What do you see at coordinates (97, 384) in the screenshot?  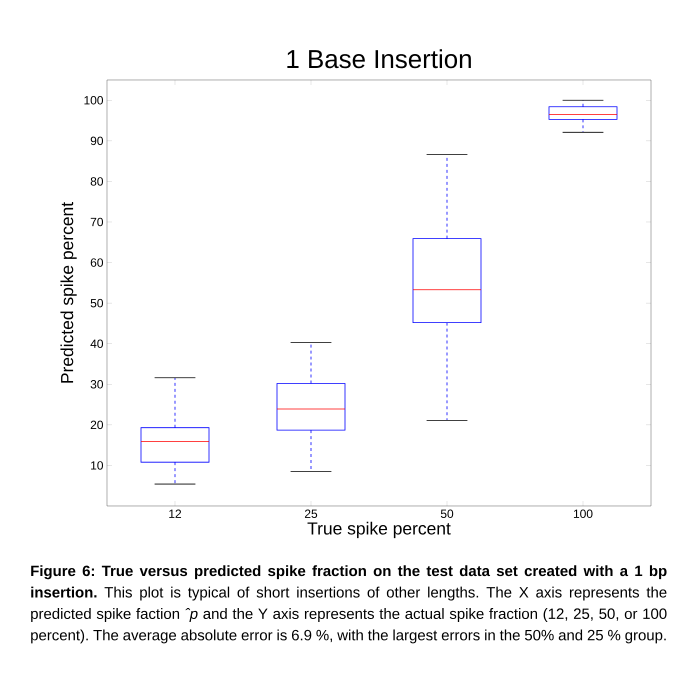 I see `y-tick-label: 30` at bounding box center [97, 384].